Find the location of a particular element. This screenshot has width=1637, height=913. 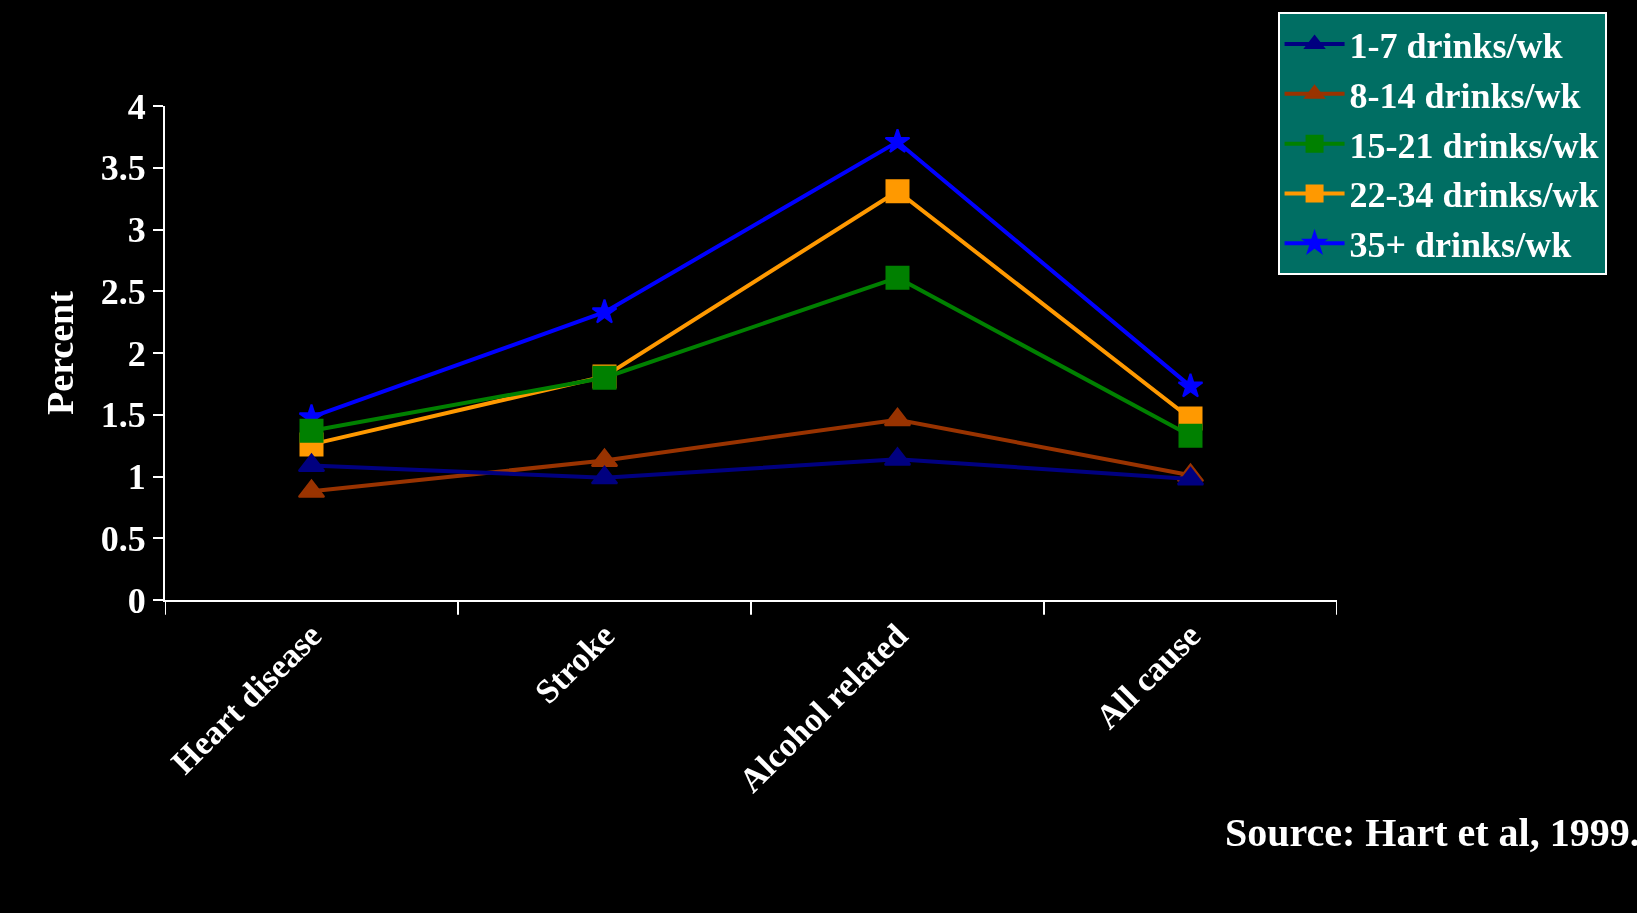

y-tick-label: 3.5 is located at coordinates (123, 168).